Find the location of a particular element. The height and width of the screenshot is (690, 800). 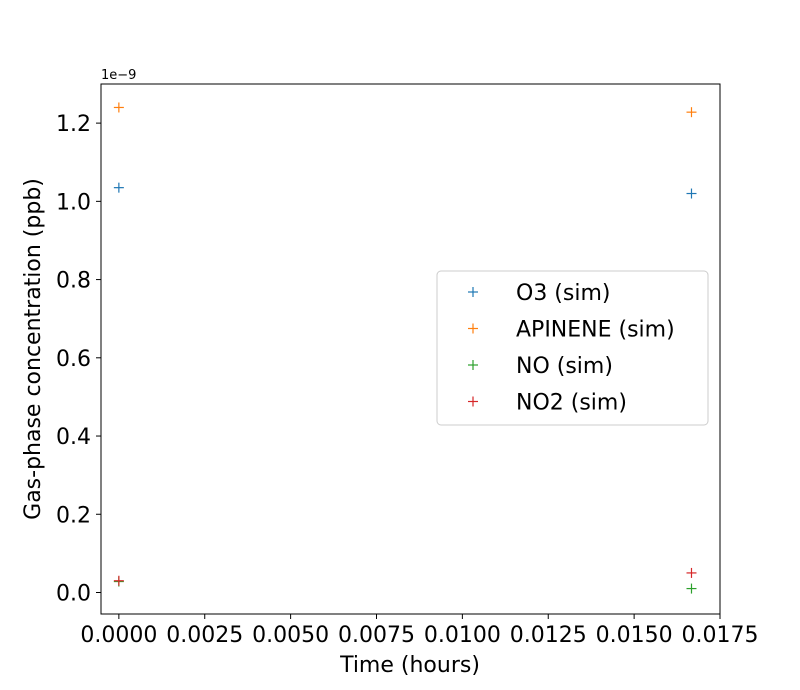

y-tick-label: 0.8 is located at coordinates (73, 281).